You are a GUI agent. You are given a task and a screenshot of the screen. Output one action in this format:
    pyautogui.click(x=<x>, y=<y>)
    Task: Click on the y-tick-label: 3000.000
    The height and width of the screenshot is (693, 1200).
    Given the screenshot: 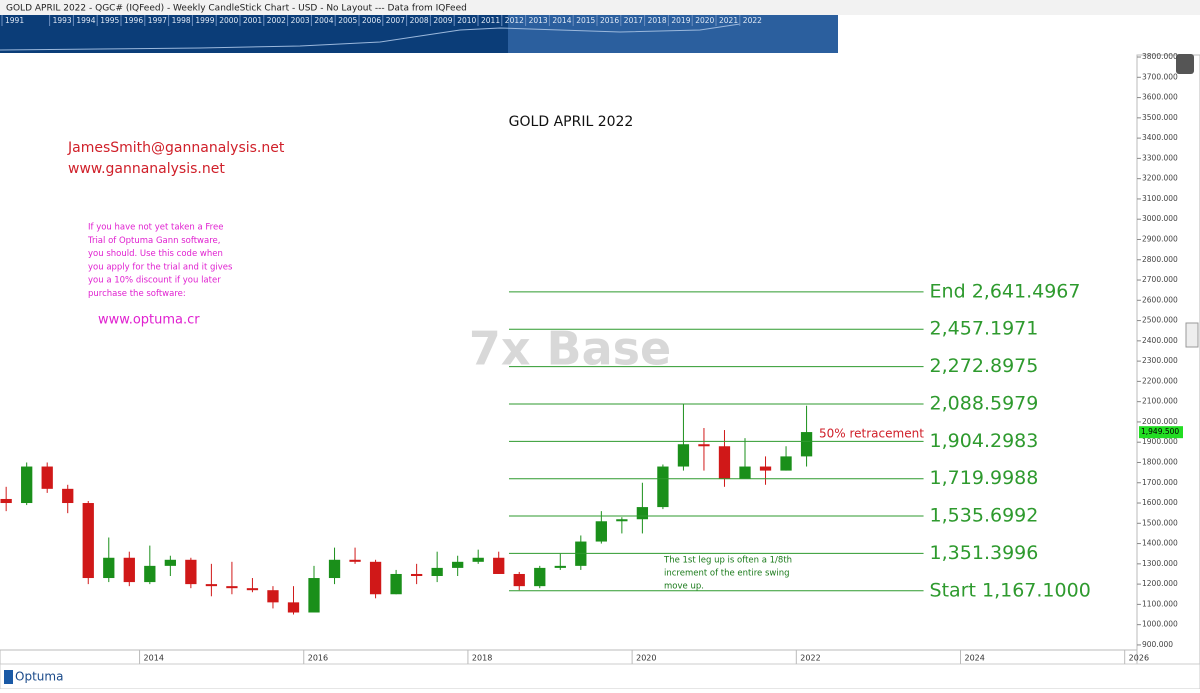 What is the action you would take?
    pyautogui.click(x=1160, y=218)
    